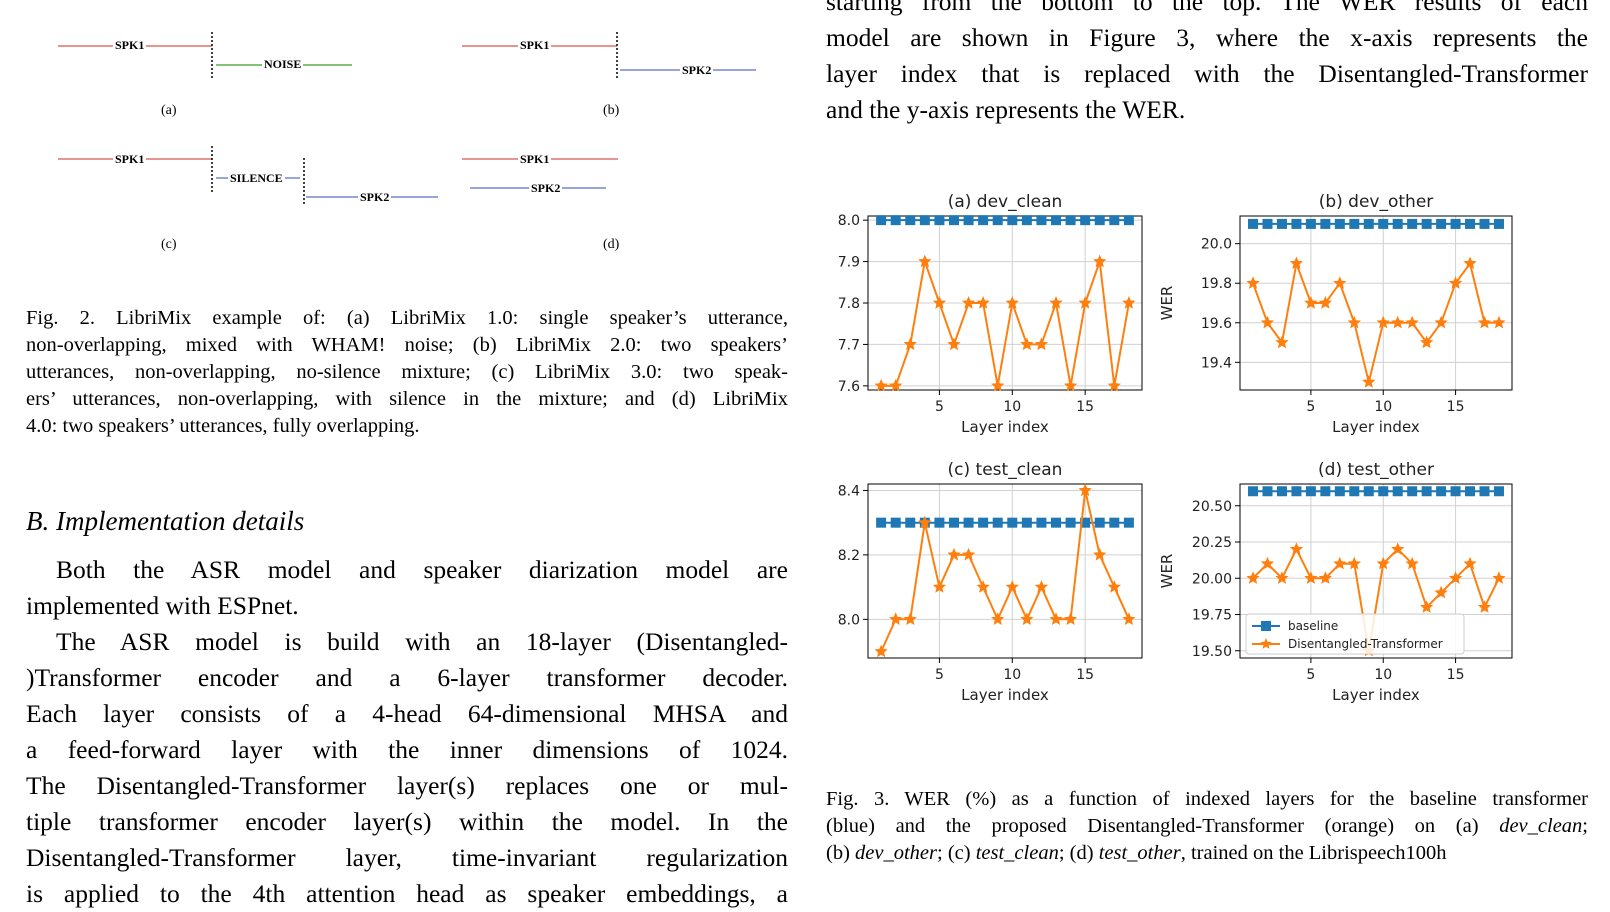 This screenshot has width=1610, height=912. I want to click on diagram-d-spk2-label: SPK2, so click(546, 188).